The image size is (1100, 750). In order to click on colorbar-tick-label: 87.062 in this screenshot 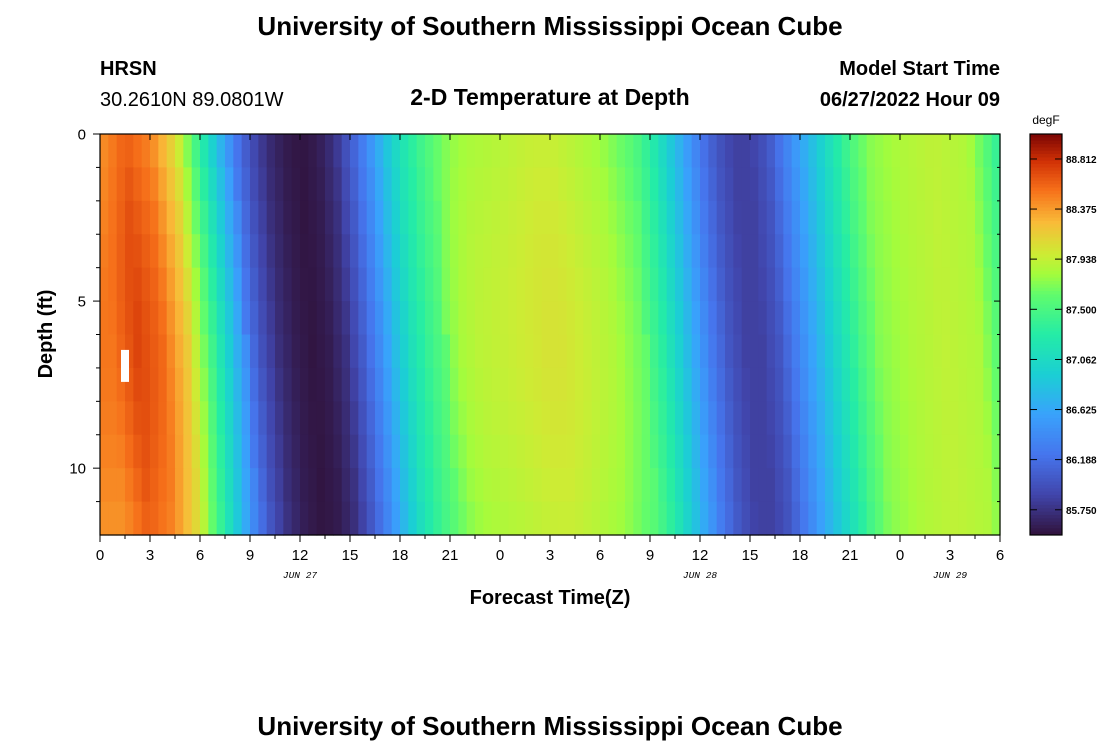, I will do `click(1081, 360)`.